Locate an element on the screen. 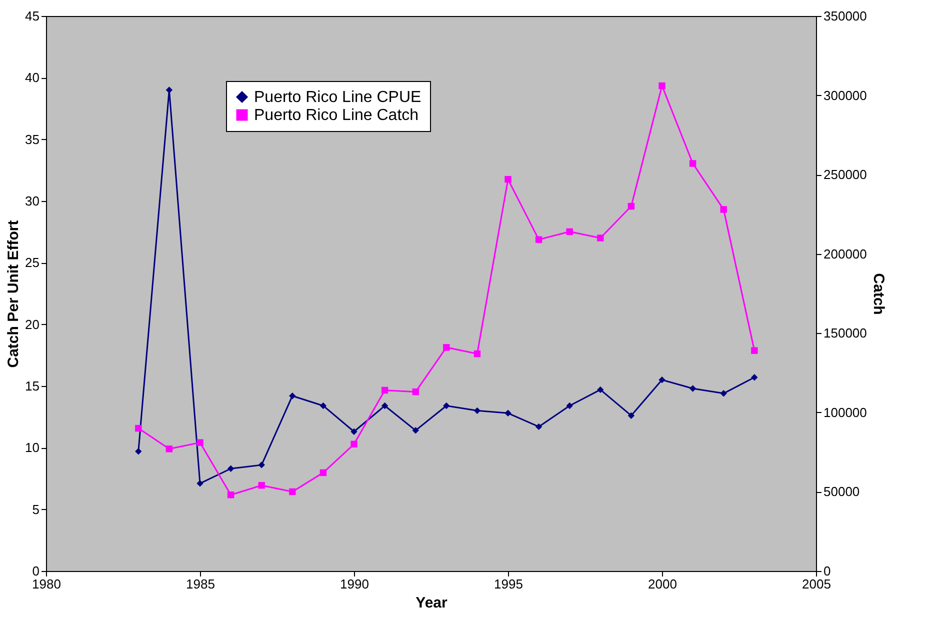 The width and height of the screenshot is (939, 638). y2-tick-label: 100000 is located at coordinates (845, 412).